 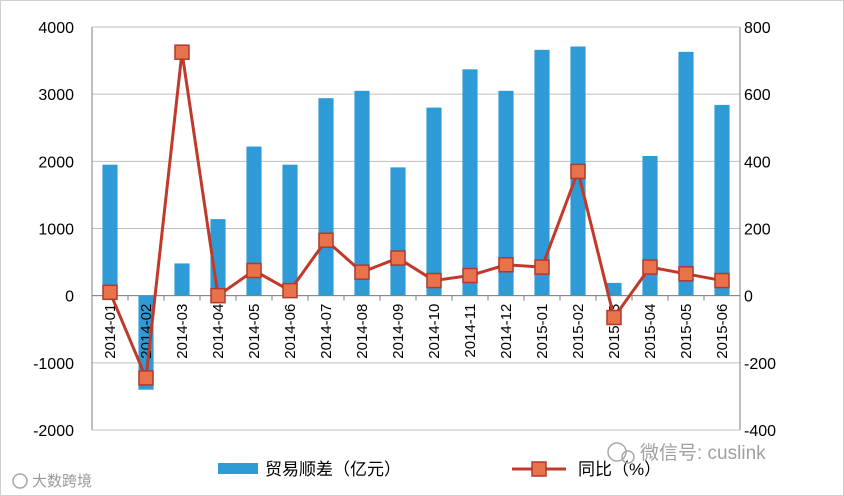 What do you see at coordinates (333, 469) in the screenshot?
I see `legend-bar-label: 贸易顺差（亿元）` at bounding box center [333, 469].